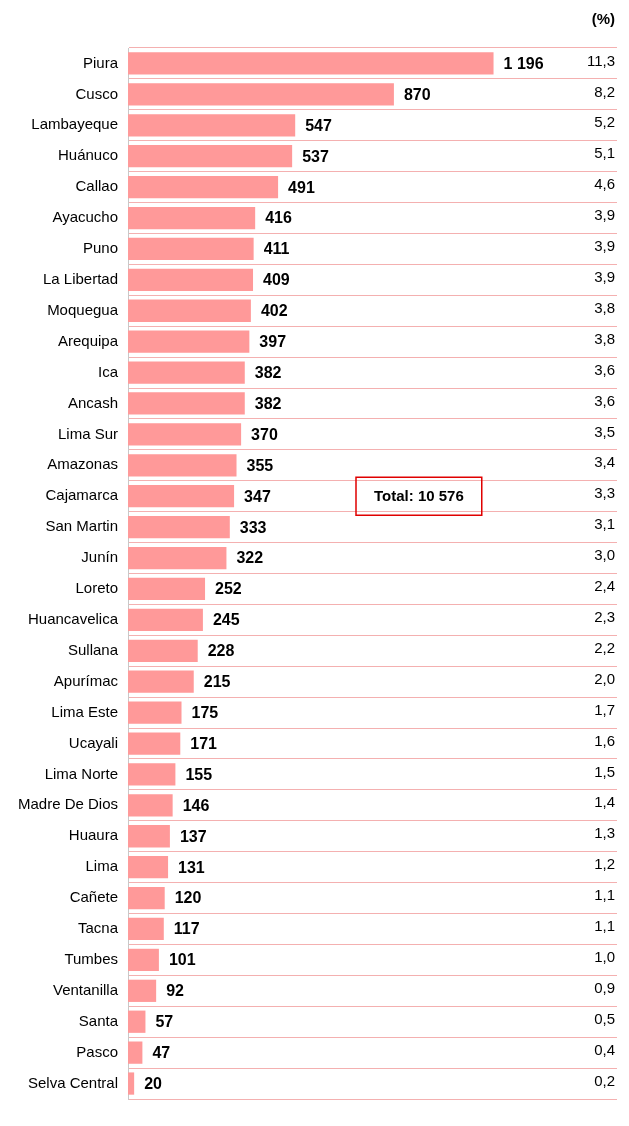 The image size is (629, 1126). What do you see at coordinates (278, 218) in the screenshot?
I see `data-label: 416` at bounding box center [278, 218].